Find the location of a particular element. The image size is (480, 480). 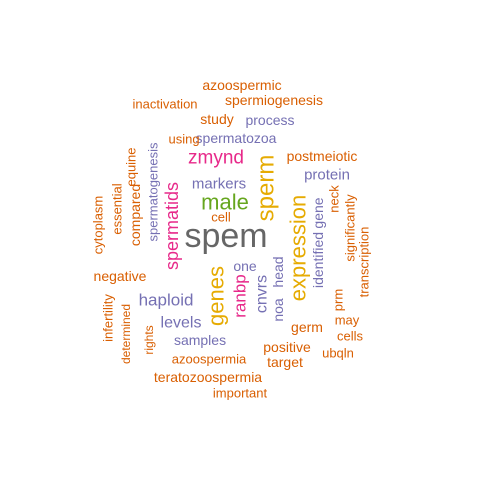

word-germ: germ is located at coordinates (307, 327).